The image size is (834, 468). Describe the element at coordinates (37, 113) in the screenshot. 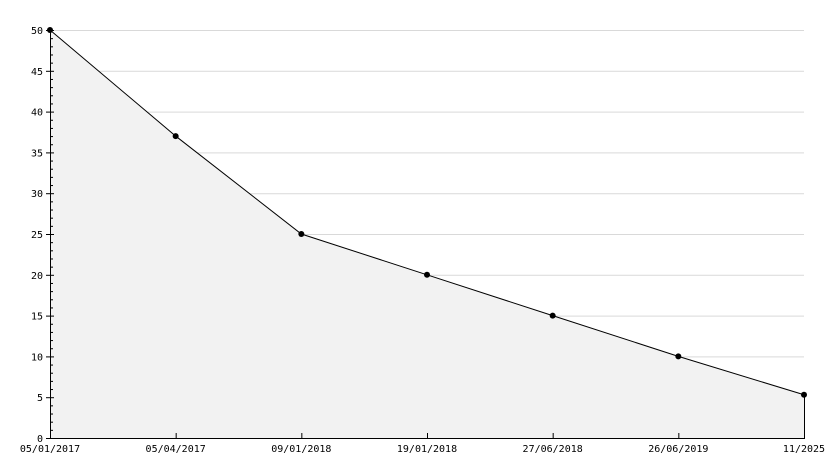

I see `y-tick-label: 40` at that location.